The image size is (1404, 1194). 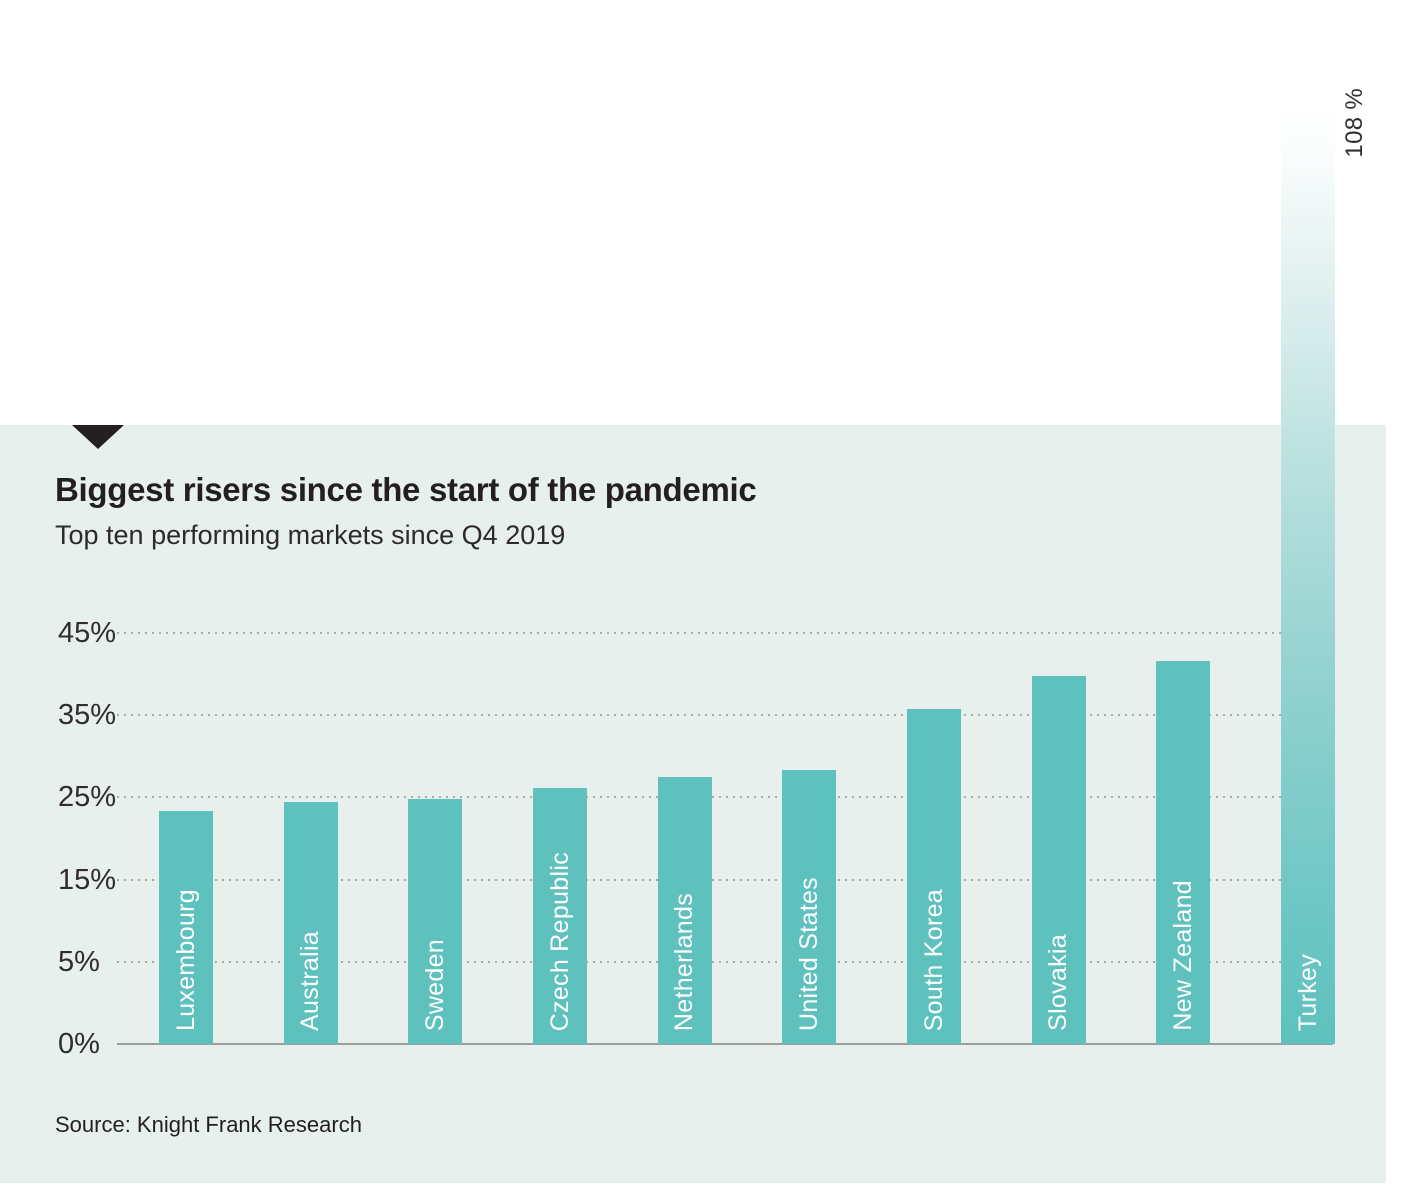 I want to click on bar-label-czech-republic: Czech Republic, so click(x=559, y=941).